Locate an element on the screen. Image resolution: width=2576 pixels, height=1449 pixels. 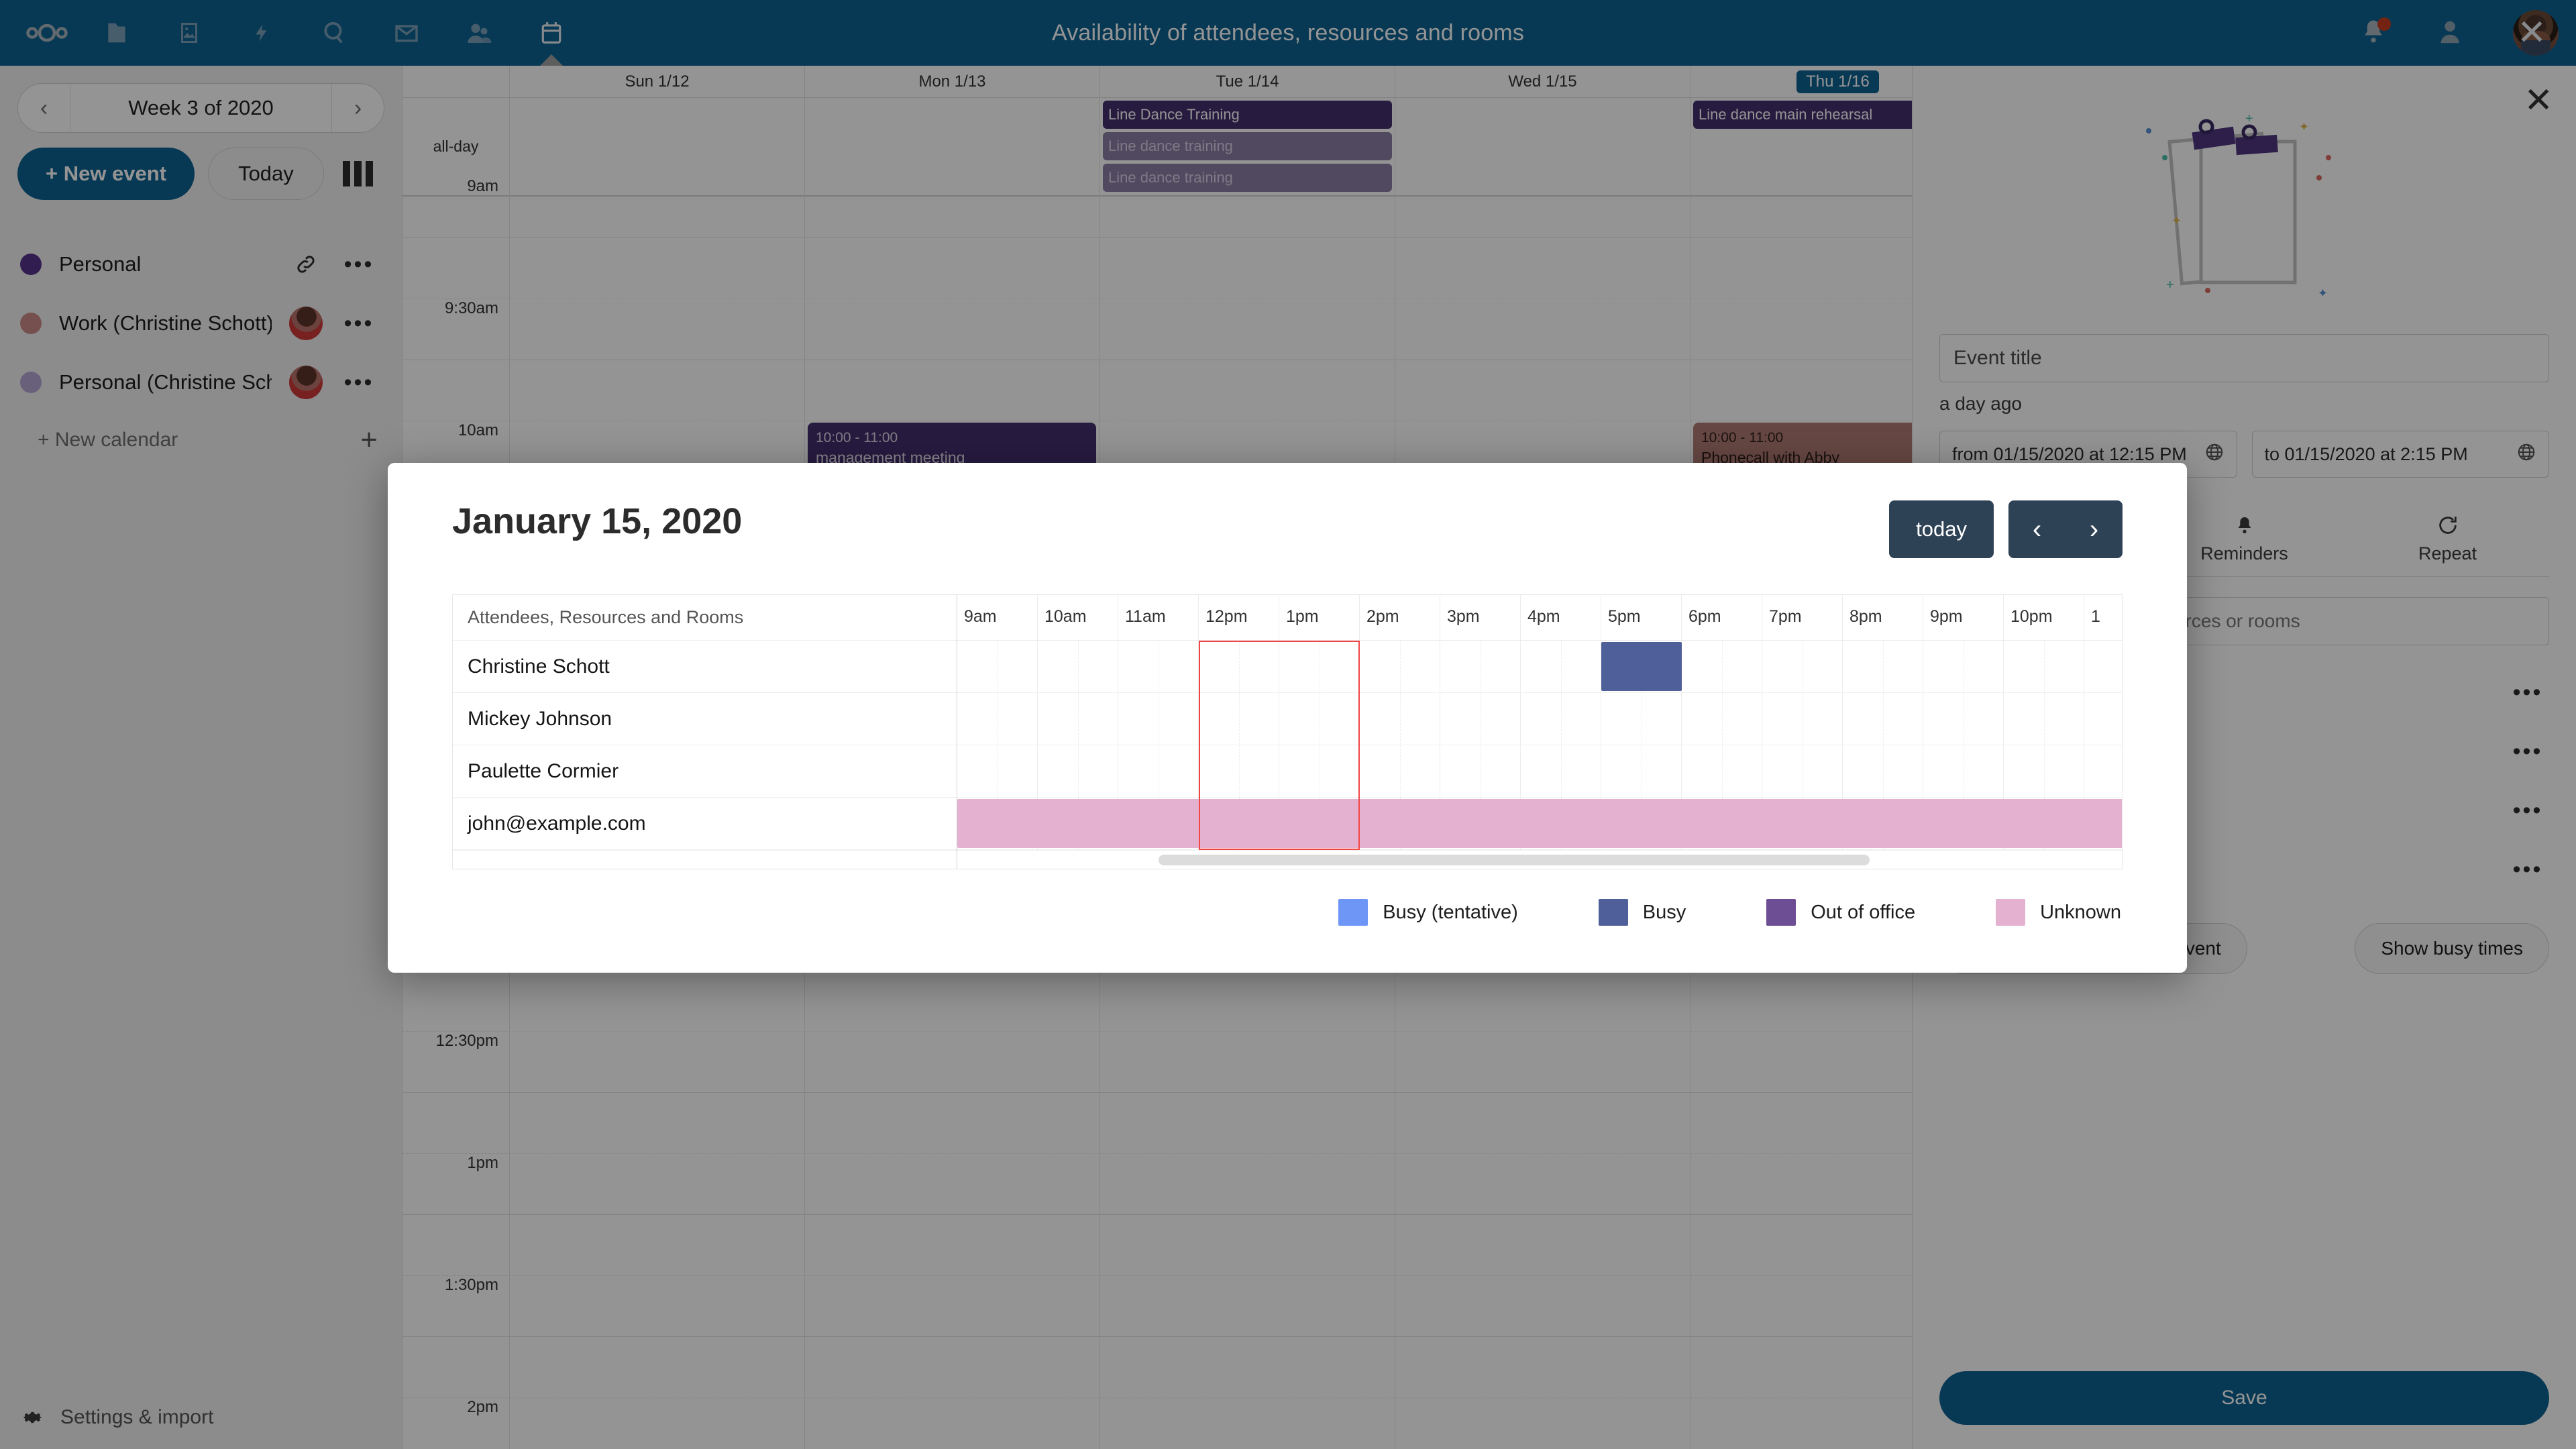
next-week-button: › is located at coordinates (357, 108).